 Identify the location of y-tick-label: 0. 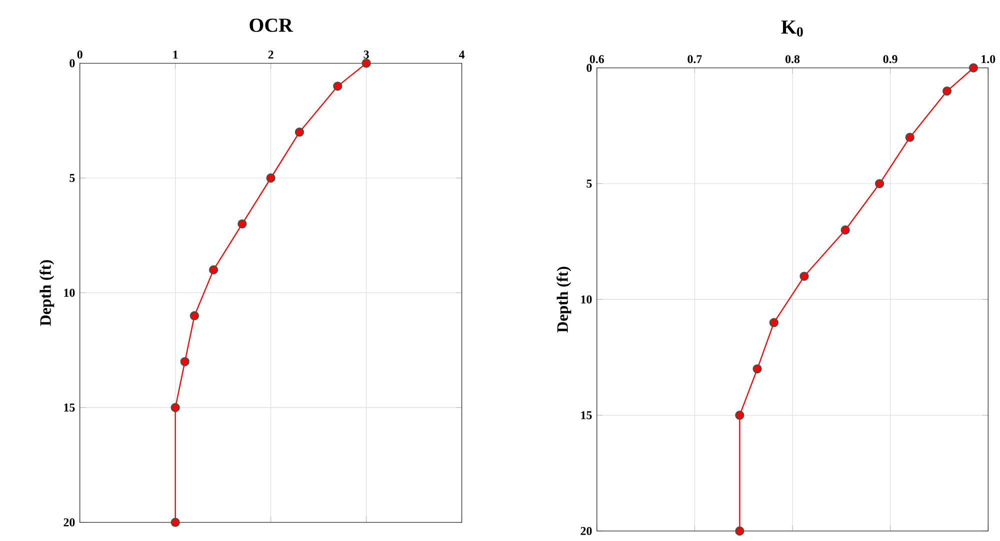
(589, 68).